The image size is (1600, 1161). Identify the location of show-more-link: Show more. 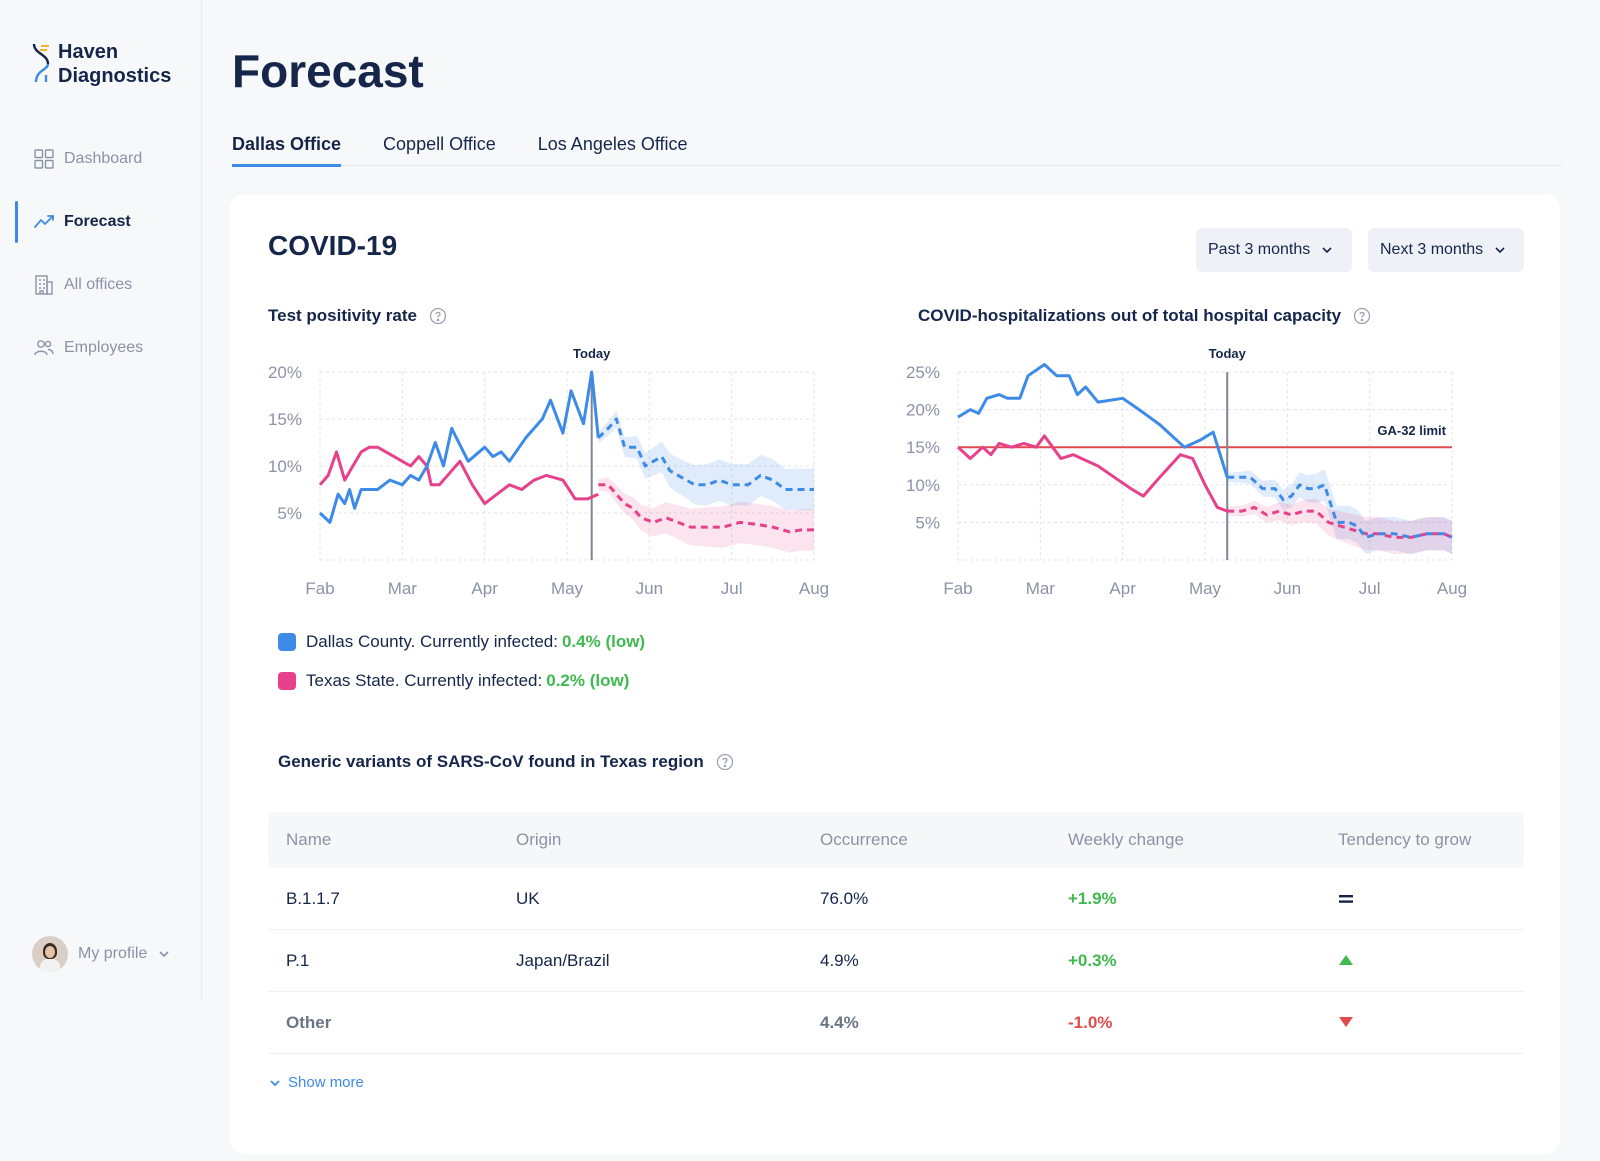
(316, 1082).